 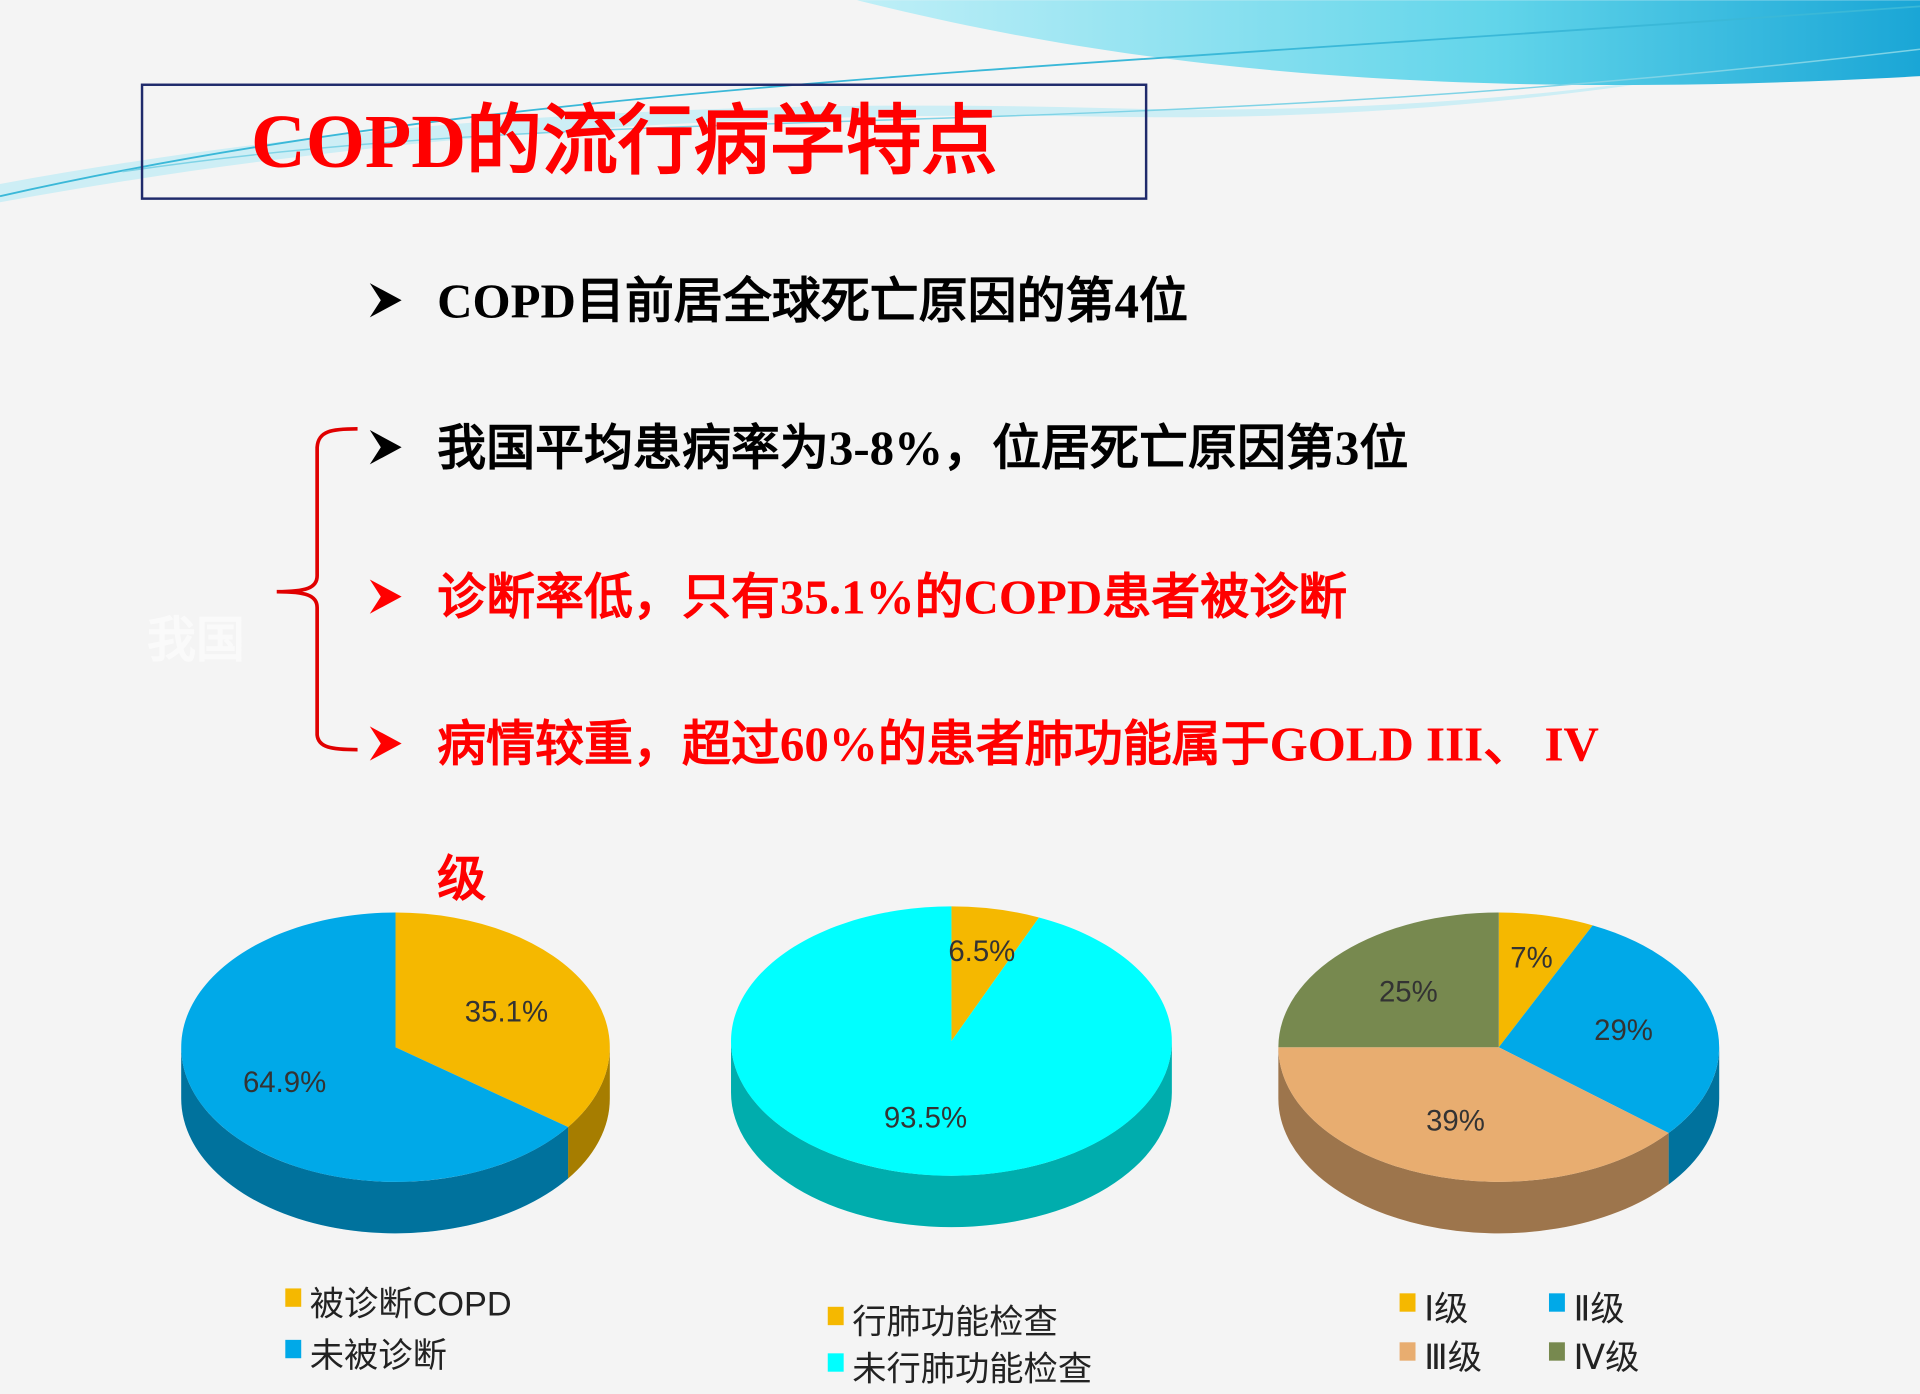 I want to click on bullet-text: 病情较重，超过60%的患者肺功能属于GOLD III、 IV, so click(x=1018, y=744).